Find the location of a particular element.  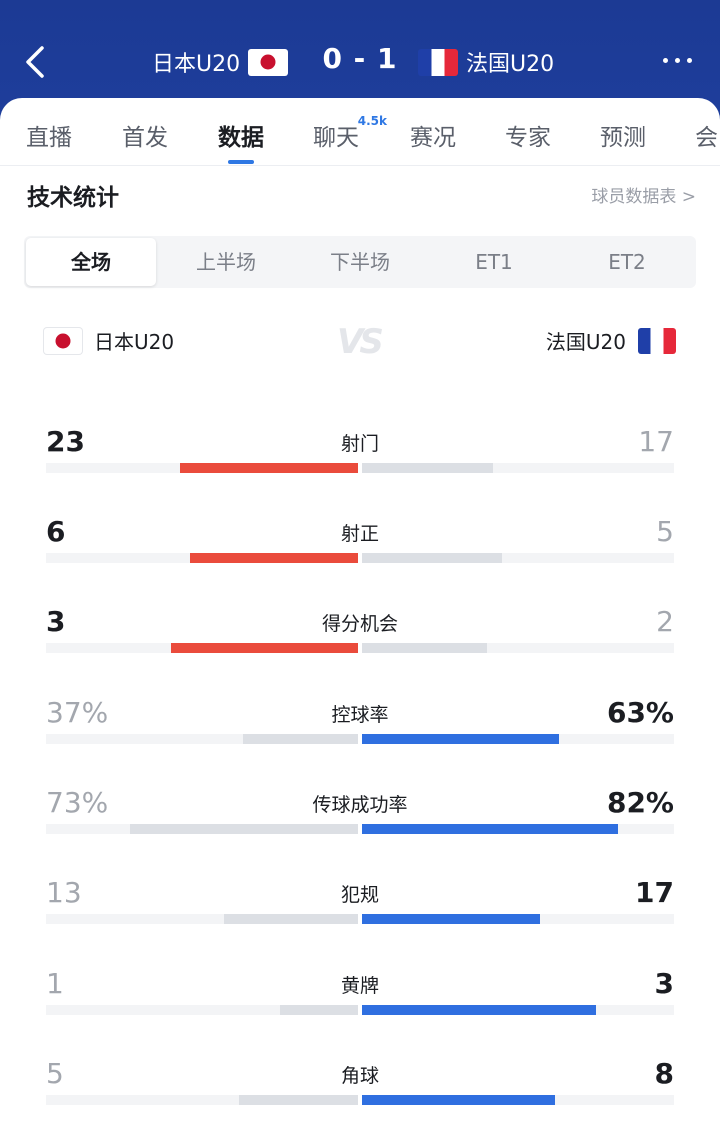

stat-away-value: 2 is located at coordinates (665, 621).